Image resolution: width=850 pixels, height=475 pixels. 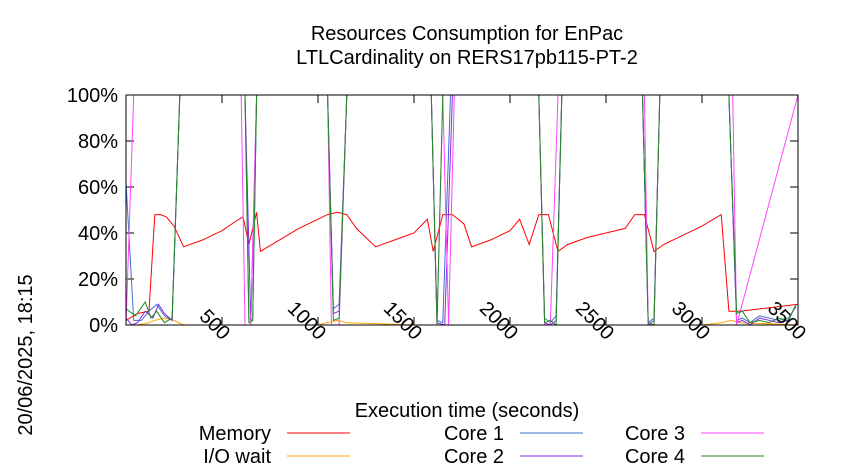 I want to click on y-tick-label: 0%, so click(x=103, y=326).